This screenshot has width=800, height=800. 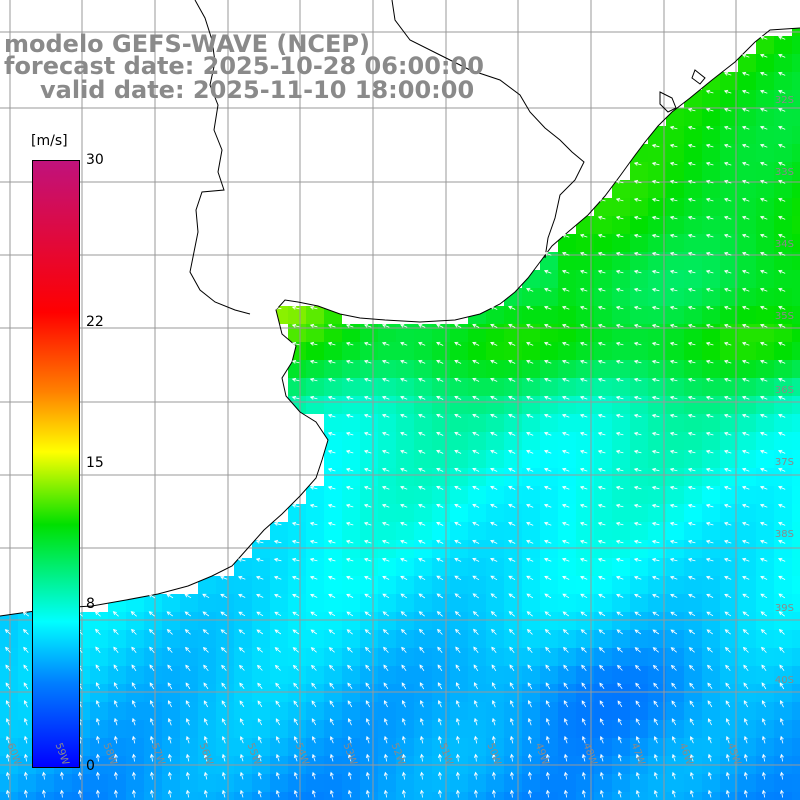 I want to click on forecast-date: forecast date: 2025-10-28 06:00:00, so click(x=244, y=66).